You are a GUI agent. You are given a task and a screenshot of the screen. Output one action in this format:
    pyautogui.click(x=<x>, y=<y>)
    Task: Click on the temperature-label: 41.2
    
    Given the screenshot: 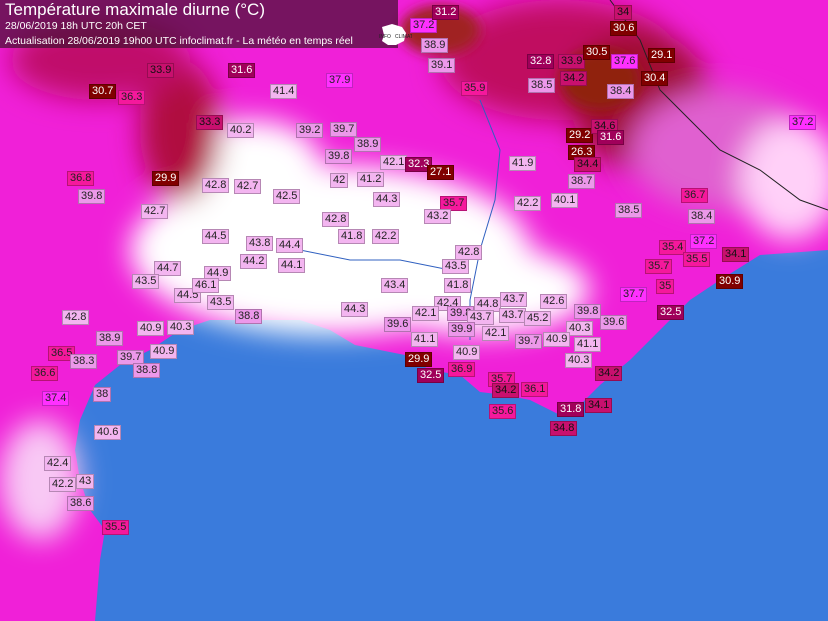 What is the action you would take?
    pyautogui.click(x=371, y=179)
    